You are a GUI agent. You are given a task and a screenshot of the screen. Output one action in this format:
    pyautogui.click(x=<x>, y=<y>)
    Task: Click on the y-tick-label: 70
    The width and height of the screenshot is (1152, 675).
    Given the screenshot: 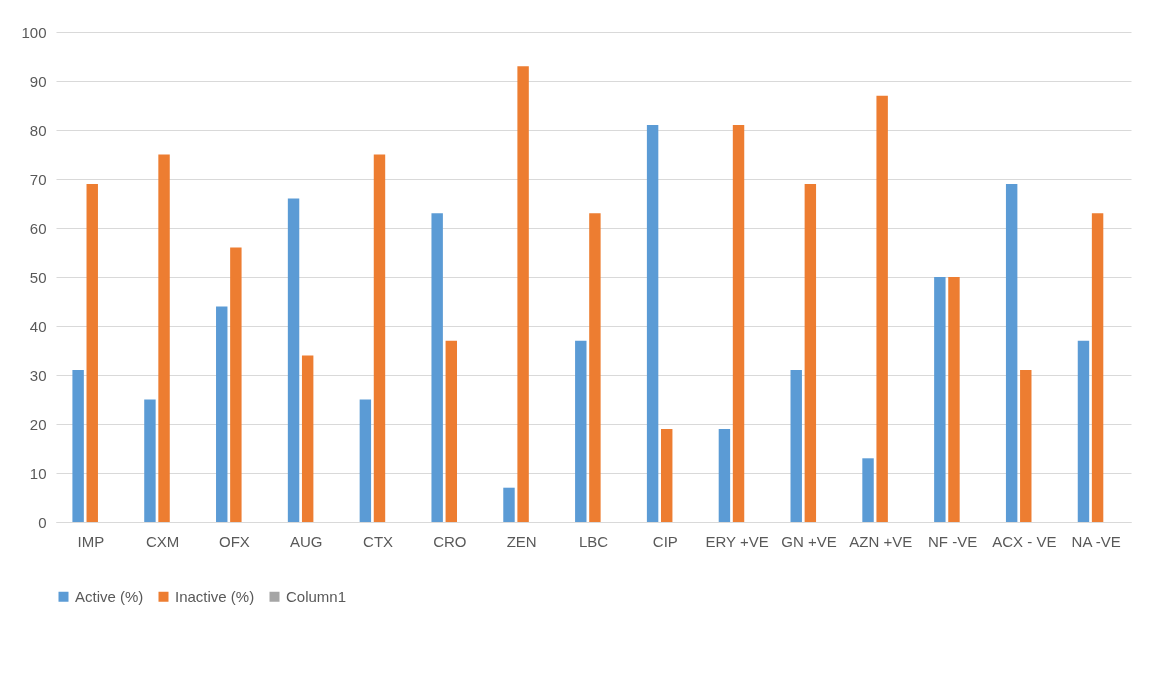 What is the action you would take?
    pyautogui.click(x=38, y=179)
    